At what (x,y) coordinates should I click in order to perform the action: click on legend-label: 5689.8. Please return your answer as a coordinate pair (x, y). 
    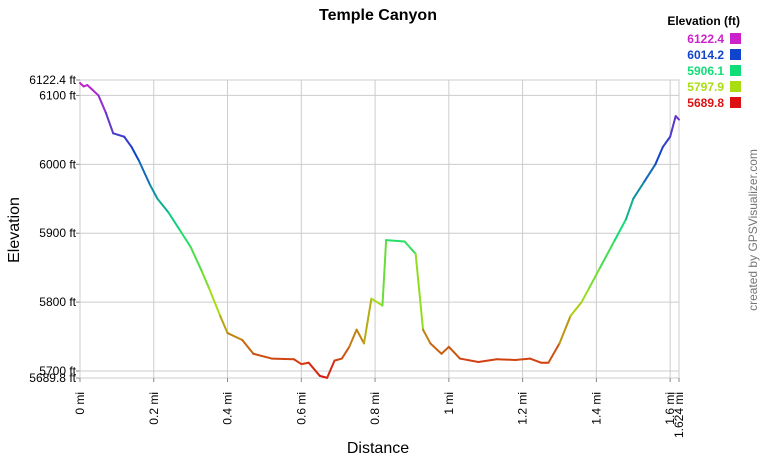
    Looking at the image, I should click on (705, 103).